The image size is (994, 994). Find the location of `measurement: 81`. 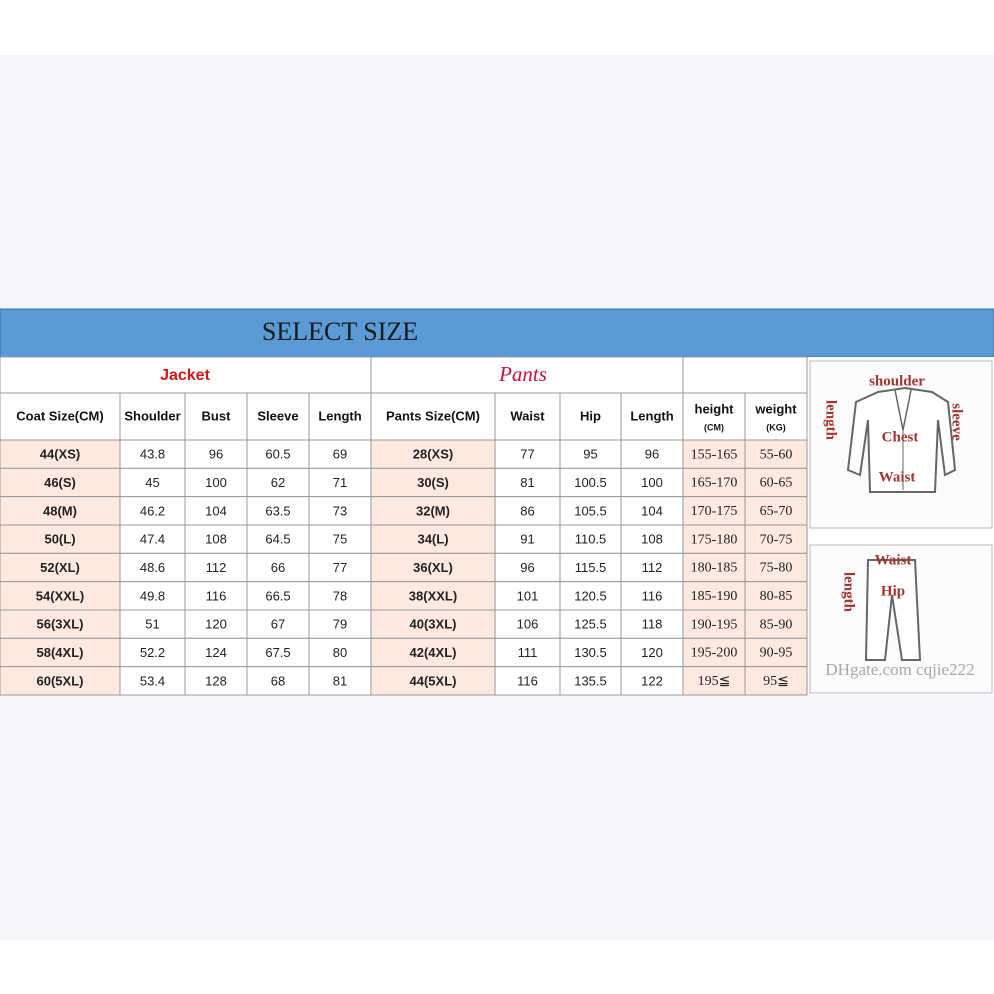

measurement: 81 is located at coordinates (527, 482).